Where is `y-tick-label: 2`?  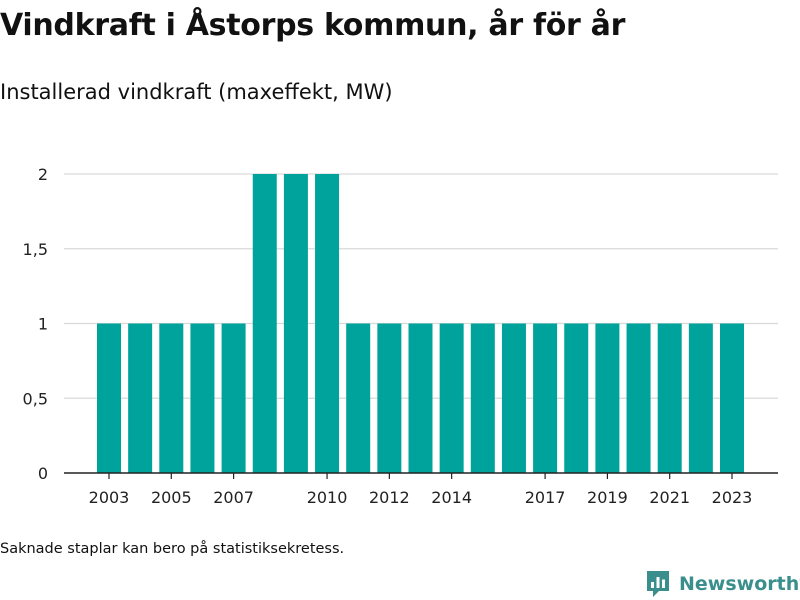 y-tick-label: 2 is located at coordinates (43, 174).